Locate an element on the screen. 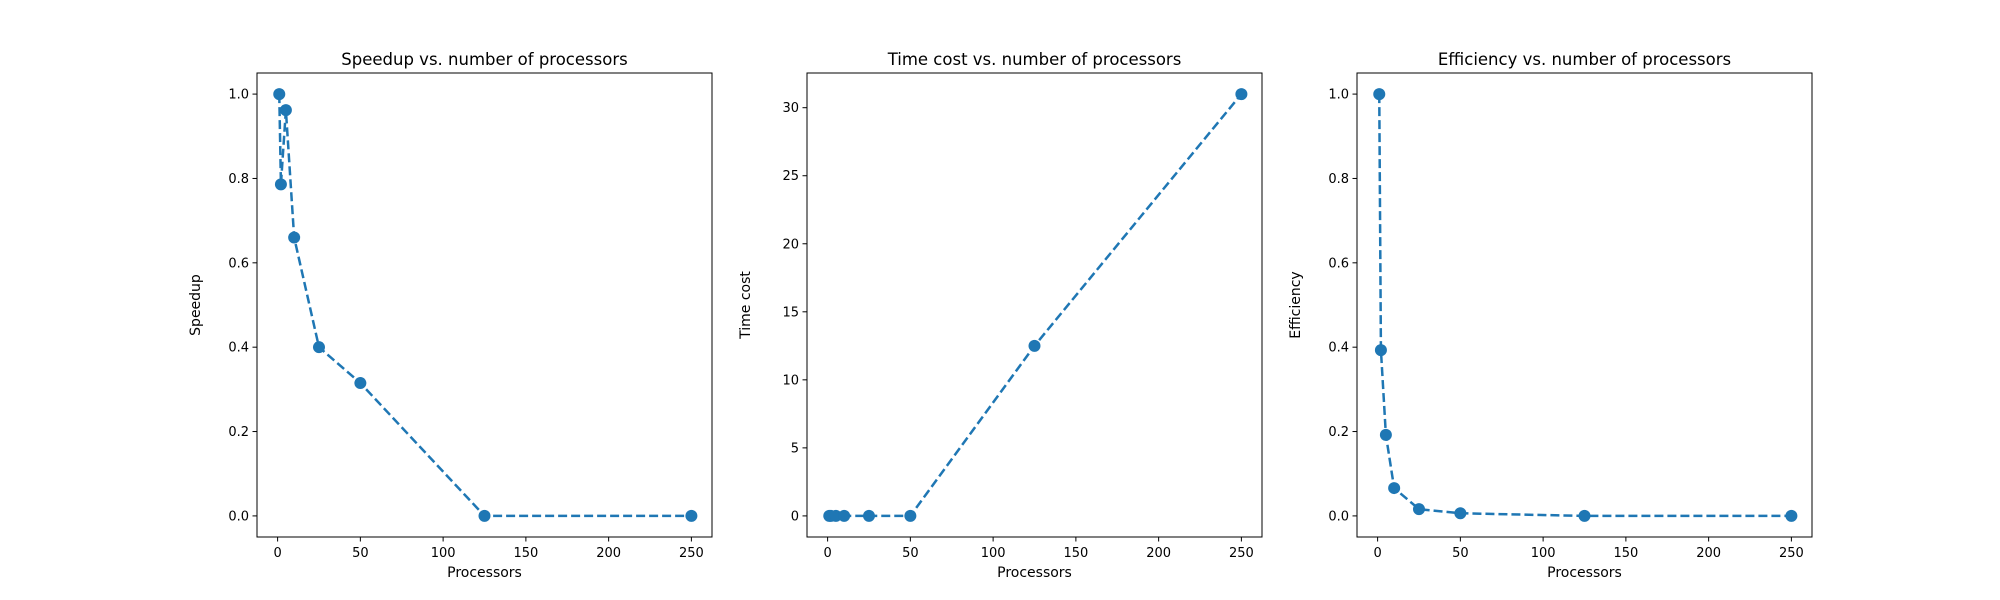 The height and width of the screenshot is (600, 2000). y-tick-label: 5 is located at coordinates (795, 448).